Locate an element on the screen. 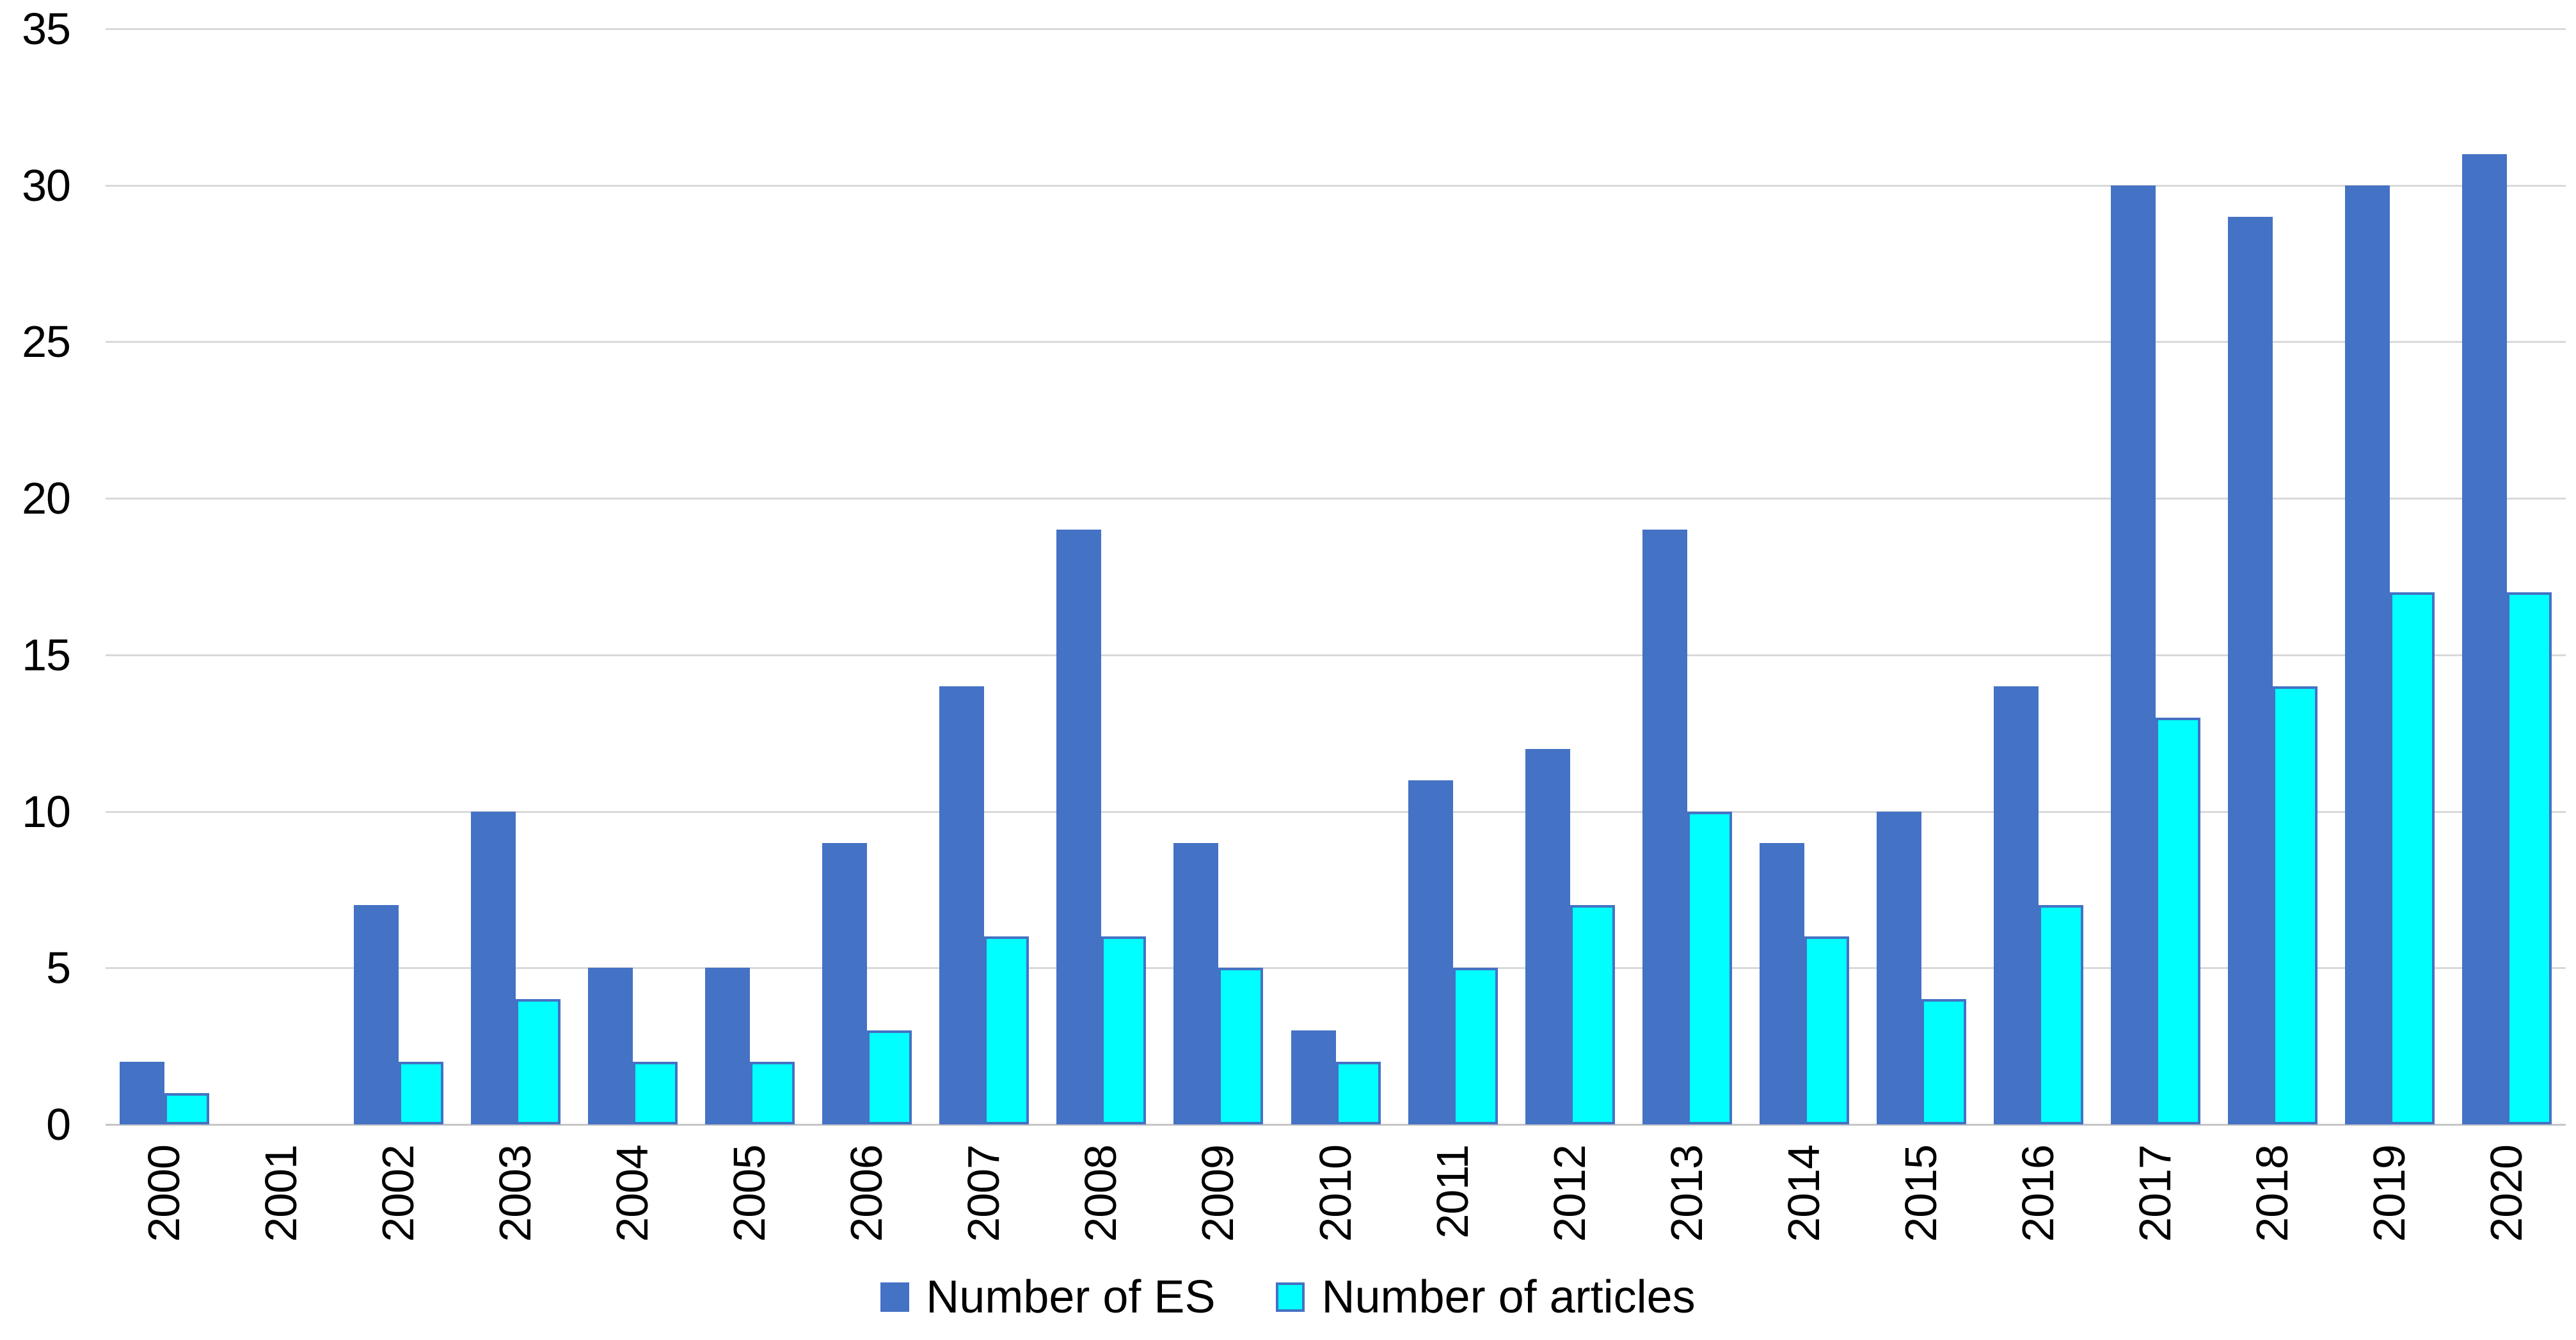 The image size is (2576, 1340). bar-articles-2010 is located at coordinates (1358, 1093).